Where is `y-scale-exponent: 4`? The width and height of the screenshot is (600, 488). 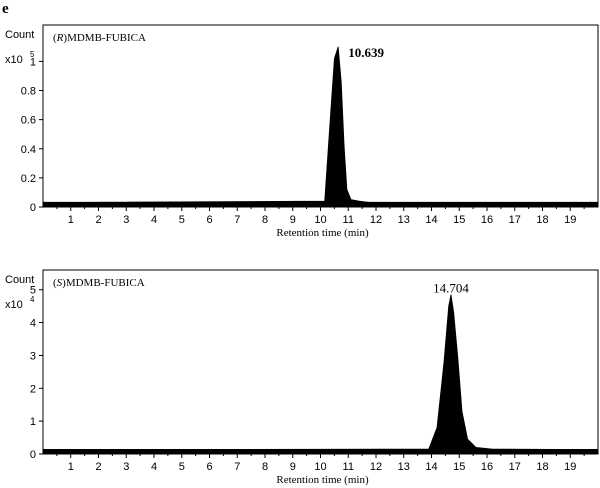
y-scale-exponent: 4 is located at coordinates (32, 299).